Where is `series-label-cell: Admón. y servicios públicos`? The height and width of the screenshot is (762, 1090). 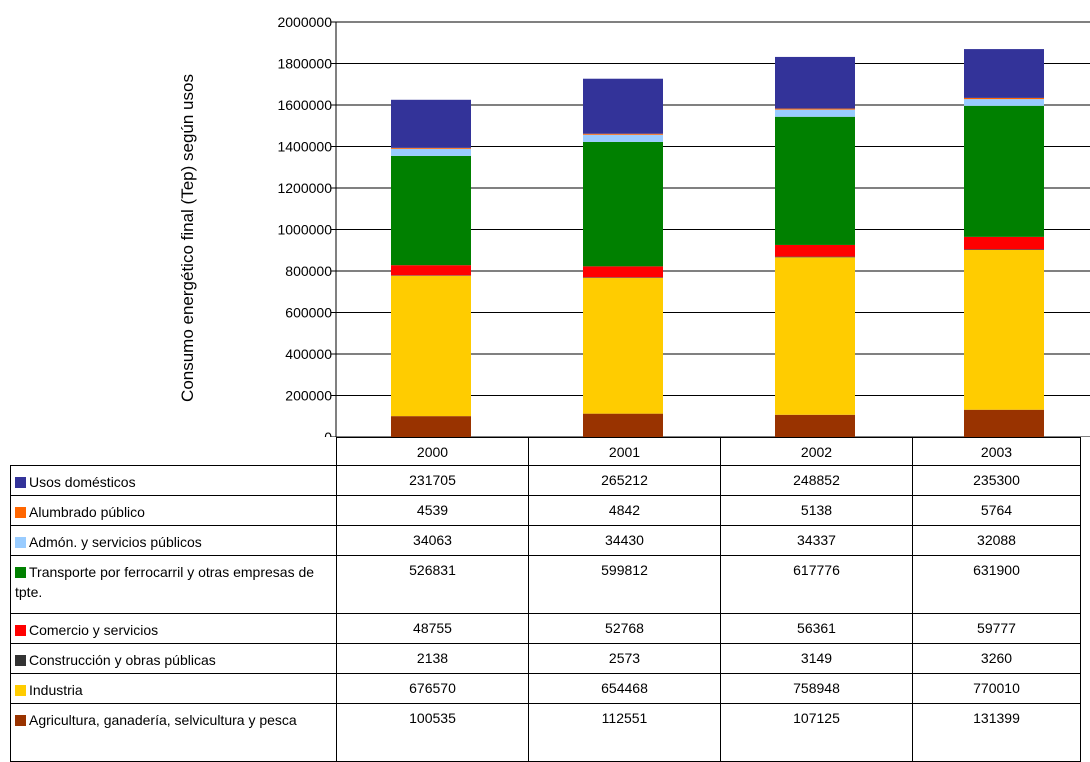
series-label-cell: Admón. y servicios públicos is located at coordinates (174, 541).